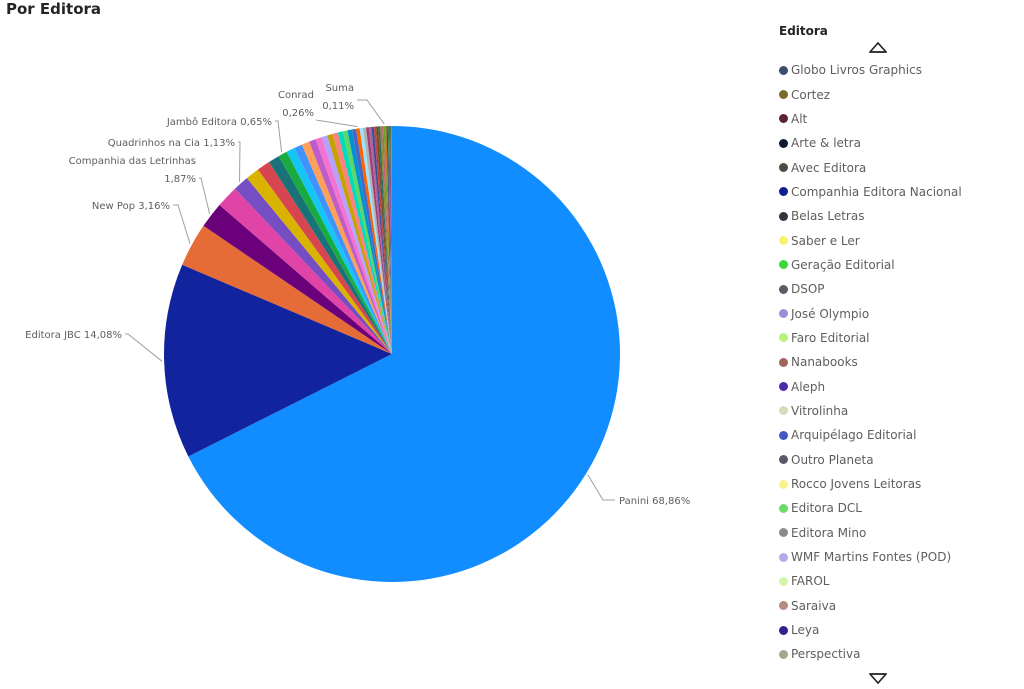 The image size is (1024, 689). I want to click on slice-label-line: 0,11%, so click(338, 106).